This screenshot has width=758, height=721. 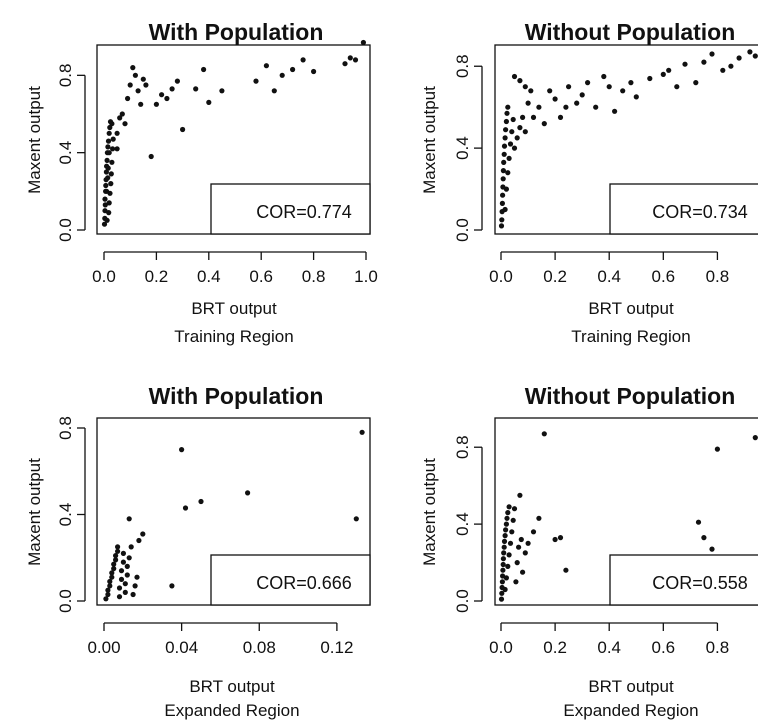 I want to click on x-tick-label: 0.4, so click(x=609, y=276).